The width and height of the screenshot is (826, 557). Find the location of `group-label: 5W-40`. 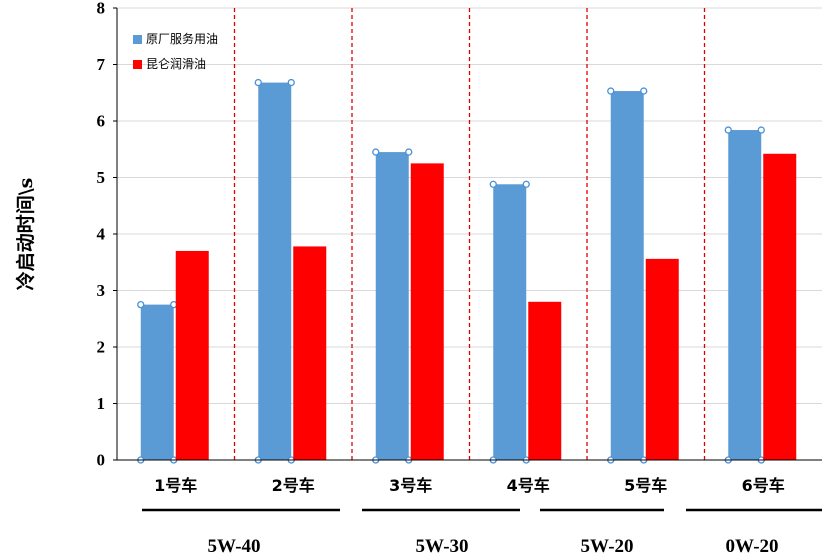

group-label: 5W-40 is located at coordinates (233, 546).